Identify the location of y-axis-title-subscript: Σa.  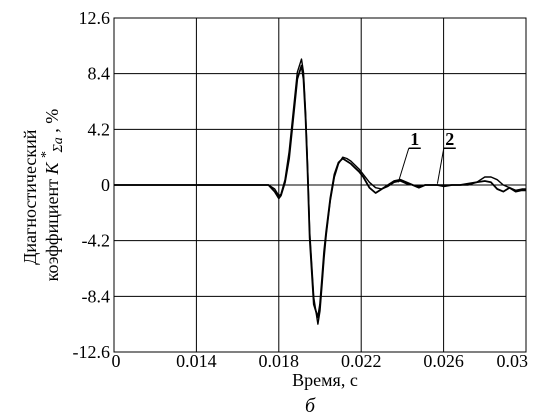
(58, 145).